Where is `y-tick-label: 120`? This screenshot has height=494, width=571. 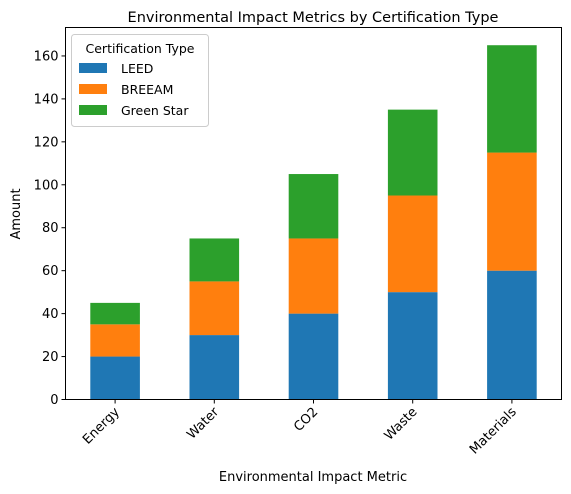
y-tick-label: 120 is located at coordinates (46, 142).